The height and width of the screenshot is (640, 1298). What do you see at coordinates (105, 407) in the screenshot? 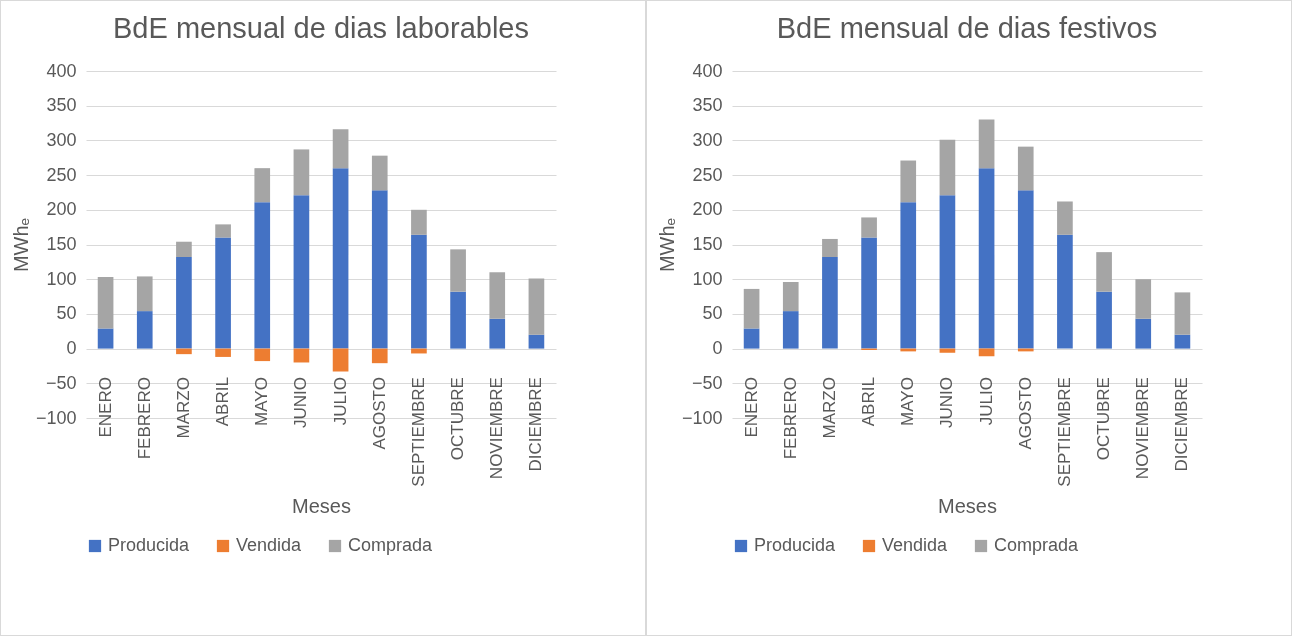
I see `x-tick-label: ENERO` at bounding box center [105, 407].